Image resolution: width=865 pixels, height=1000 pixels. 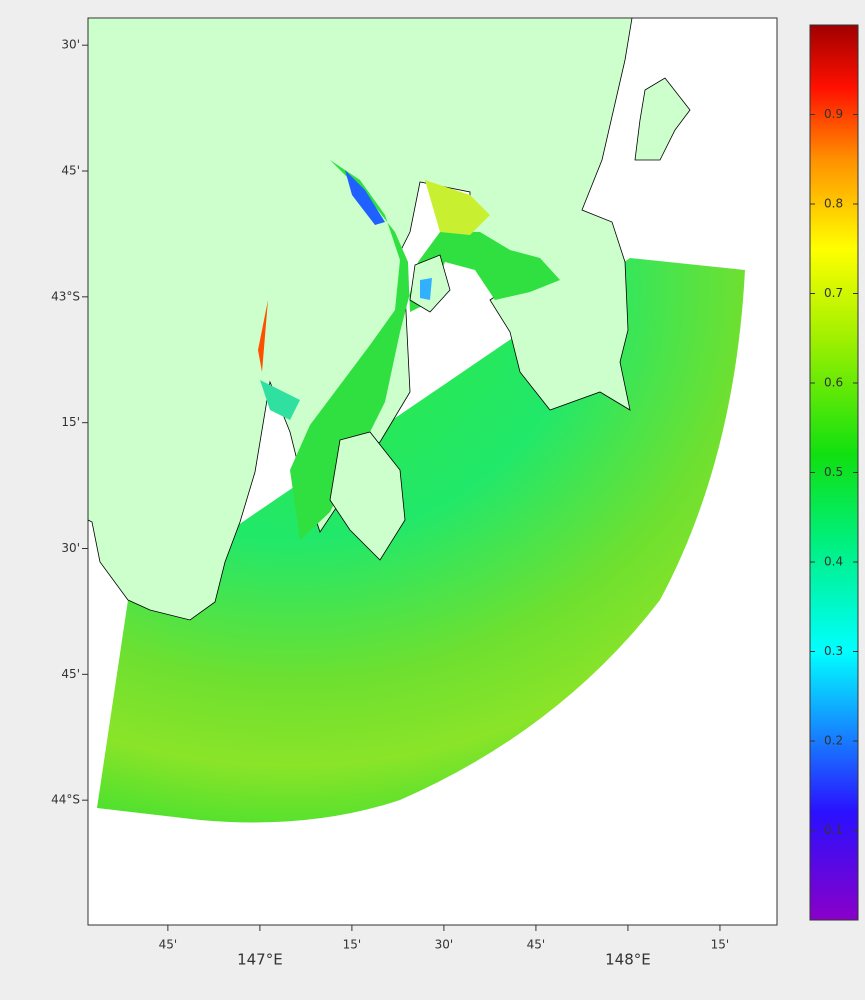 I want to click on colorbar-tick-label: 0.3, so click(x=833, y=651).